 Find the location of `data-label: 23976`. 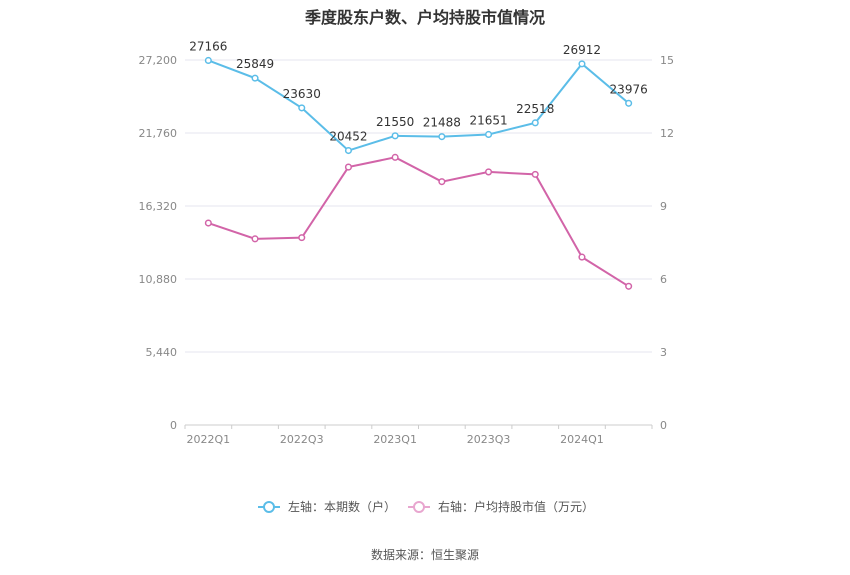

data-label: 23976 is located at coordinates (629, 89).